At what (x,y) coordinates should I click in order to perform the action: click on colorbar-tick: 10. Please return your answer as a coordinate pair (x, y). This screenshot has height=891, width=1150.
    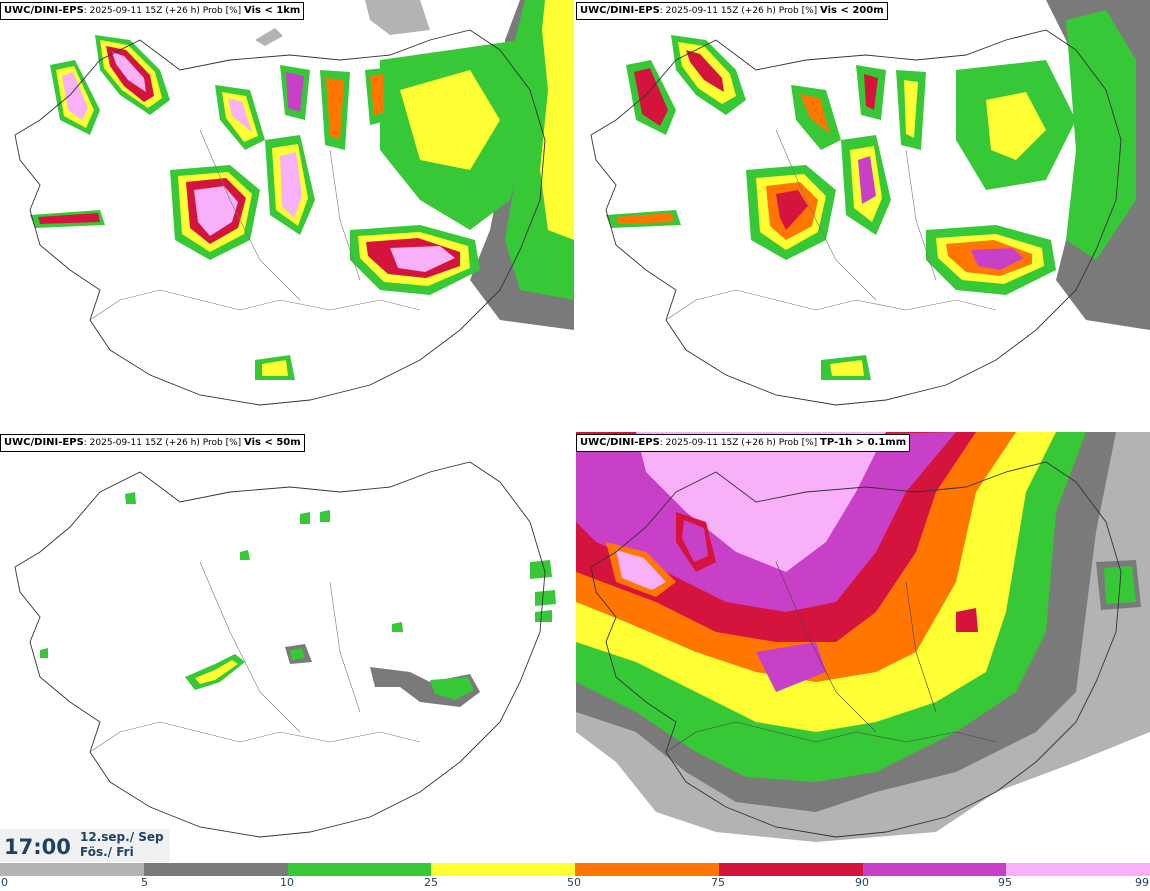
    Looking at the image, I should click on (287, 882).